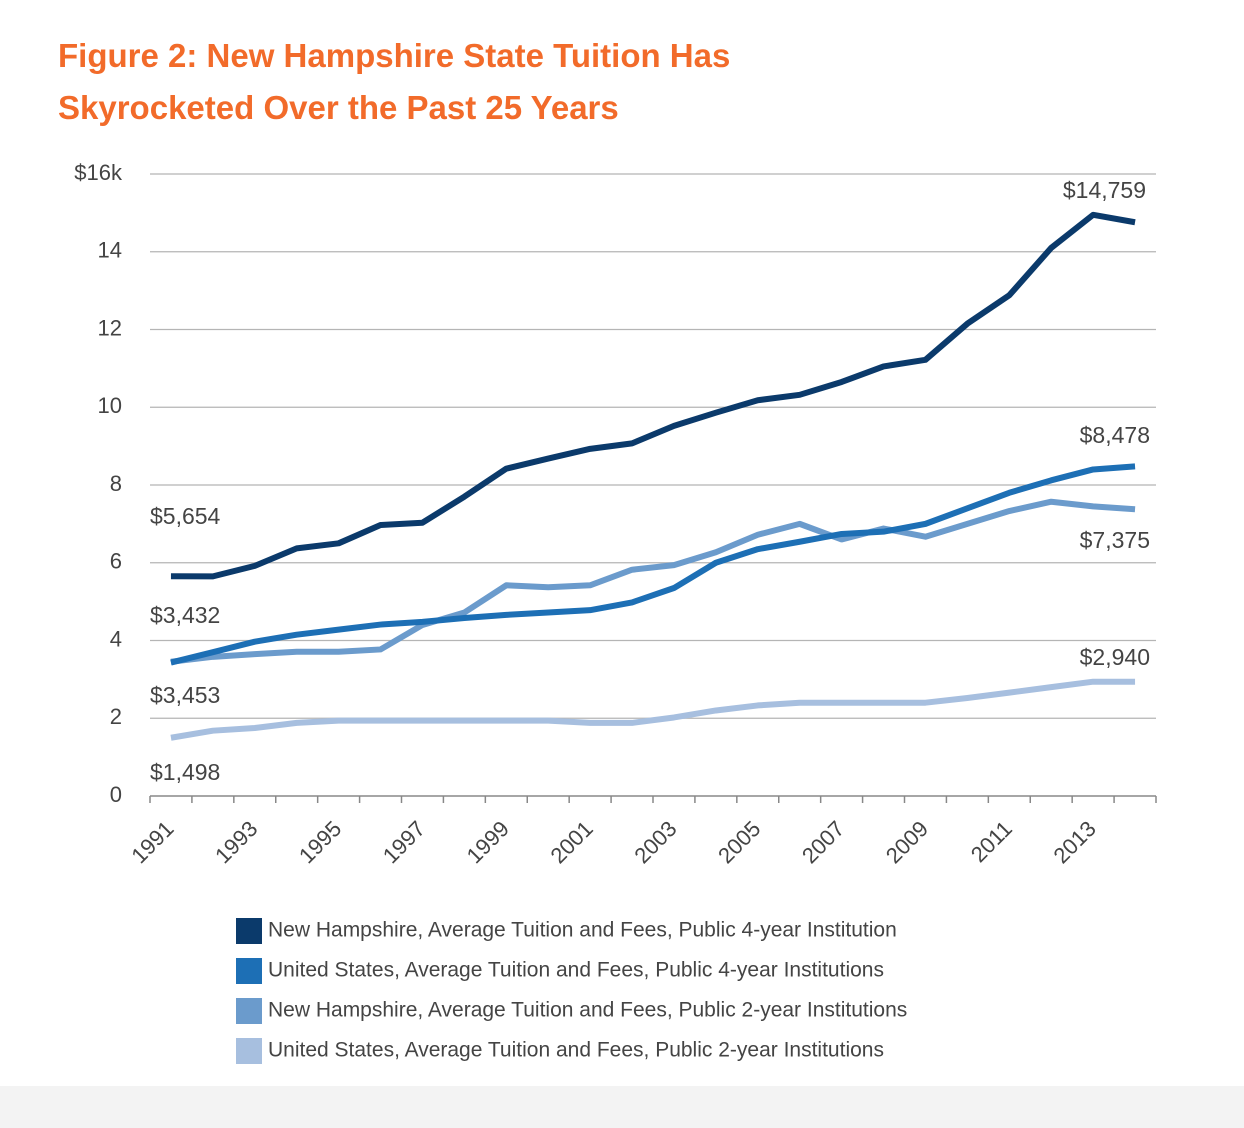 The image size is (1244, 1128). I want to click on y-tick-label: 2, so click(116, 716).